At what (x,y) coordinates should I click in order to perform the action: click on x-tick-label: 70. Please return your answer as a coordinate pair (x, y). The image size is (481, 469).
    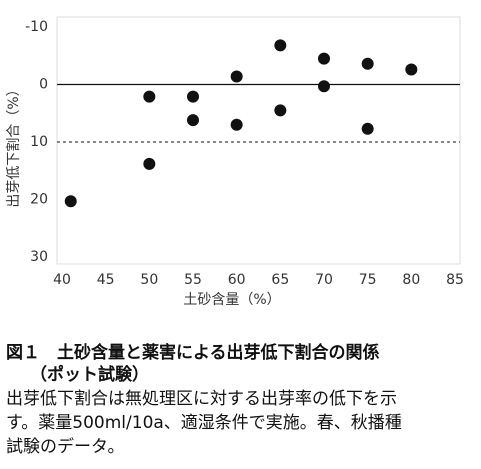
    Looking at the image, I should click on (324, 280).